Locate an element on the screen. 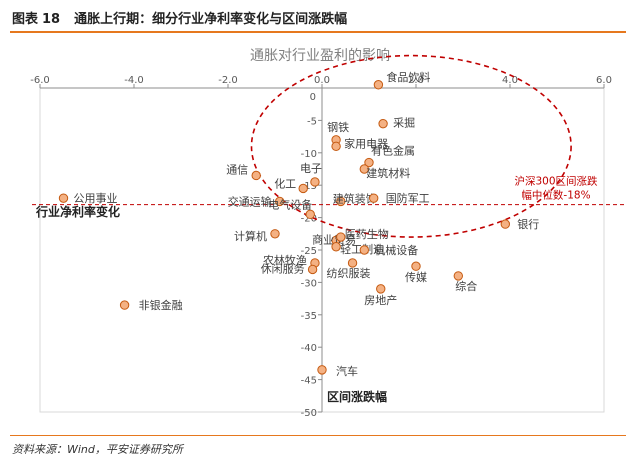 The height and width of the screenshot is (465, 636). y-tick-label: -20 is located at coordinates (309, 219).